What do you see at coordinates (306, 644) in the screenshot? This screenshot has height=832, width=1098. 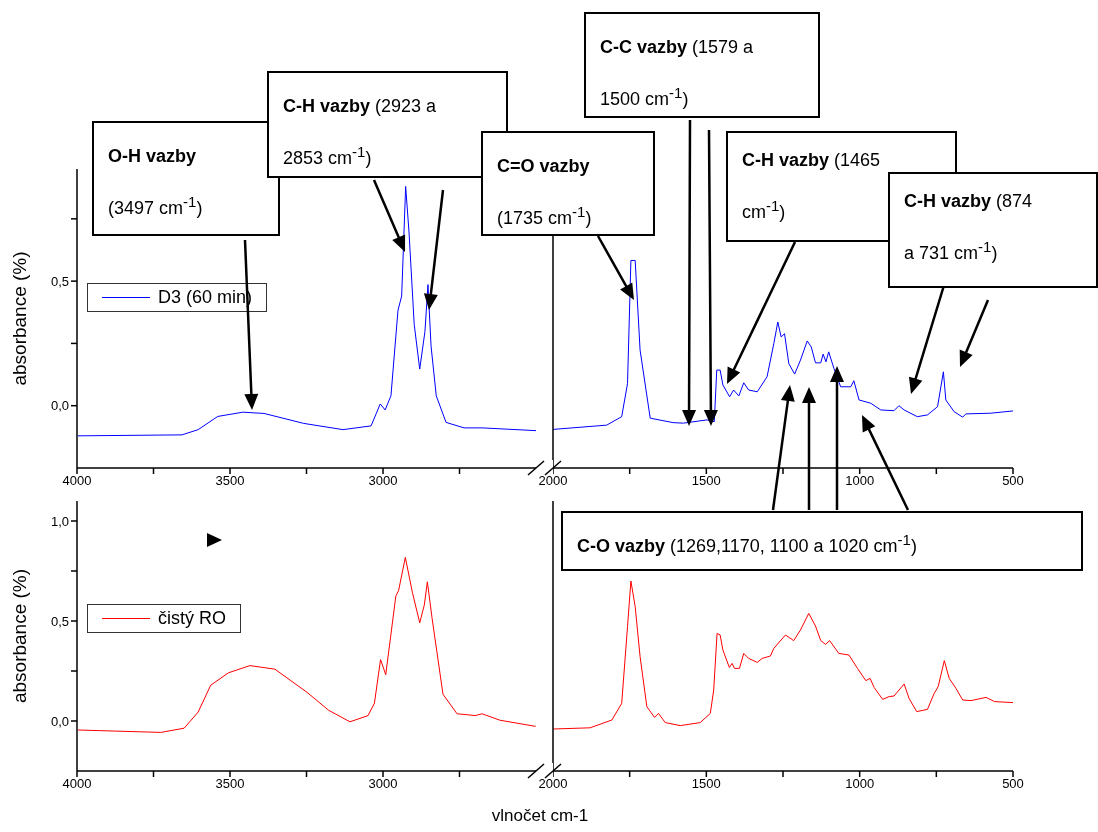 I see `line-series` at bounding box center [306, 644].